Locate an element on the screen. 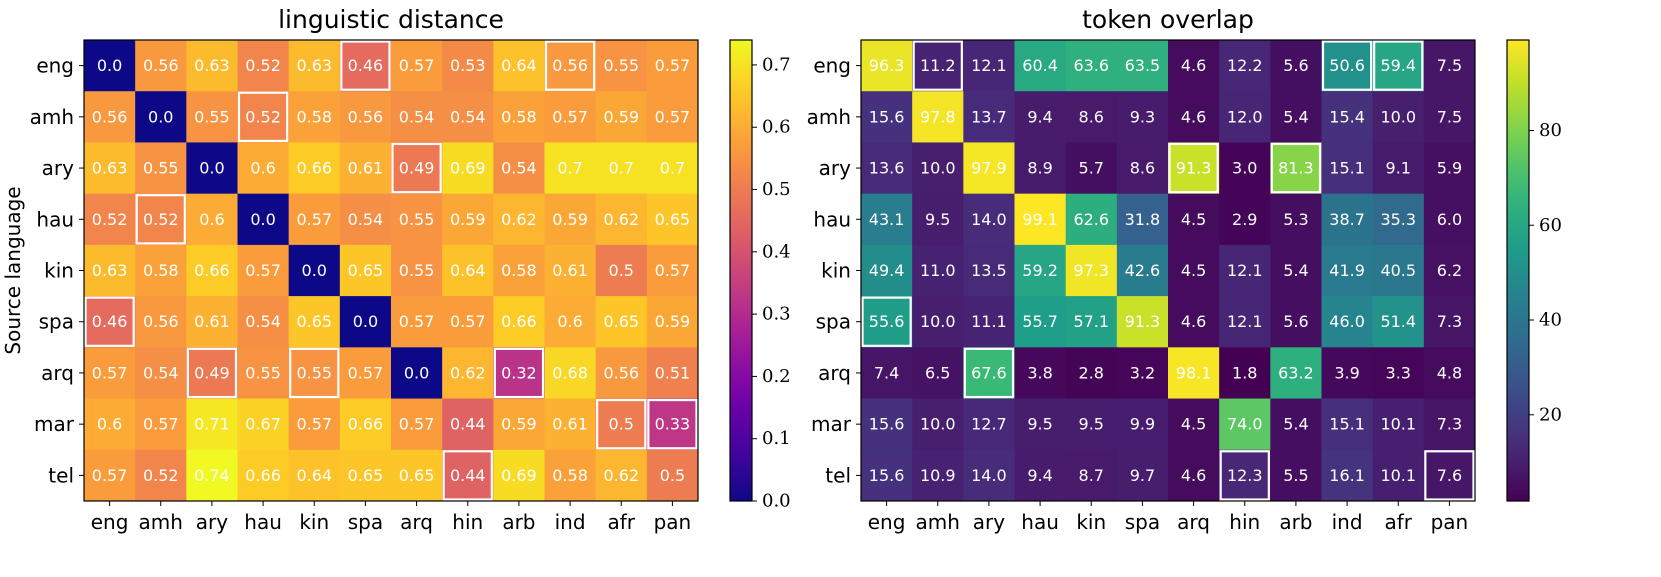  cell-value-label: 0.52 is located at coordinates (161, 475).